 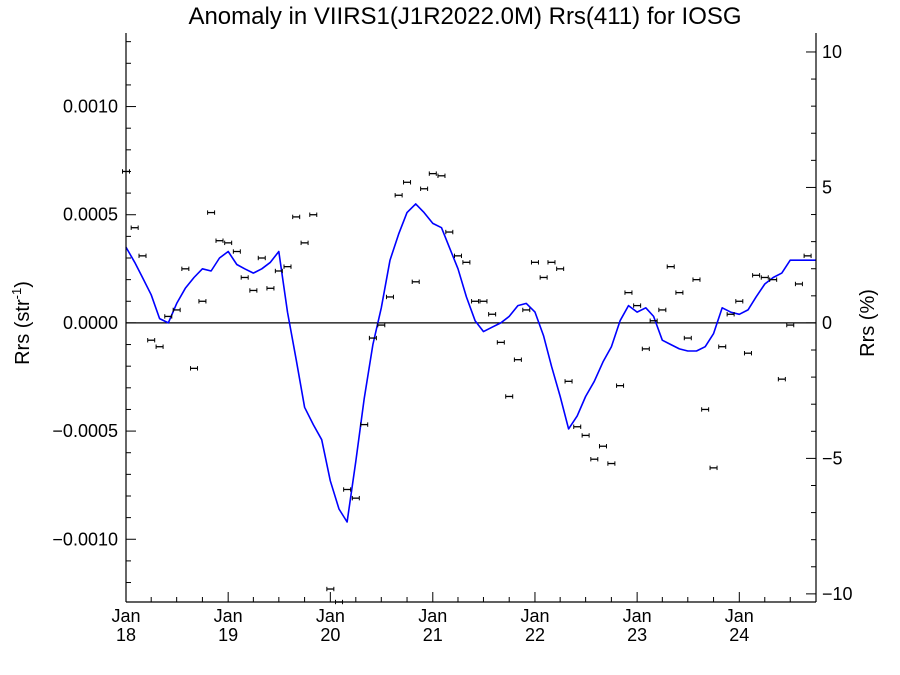 I want to click on y2-tick-label: −10, so click(x=837, y=594).